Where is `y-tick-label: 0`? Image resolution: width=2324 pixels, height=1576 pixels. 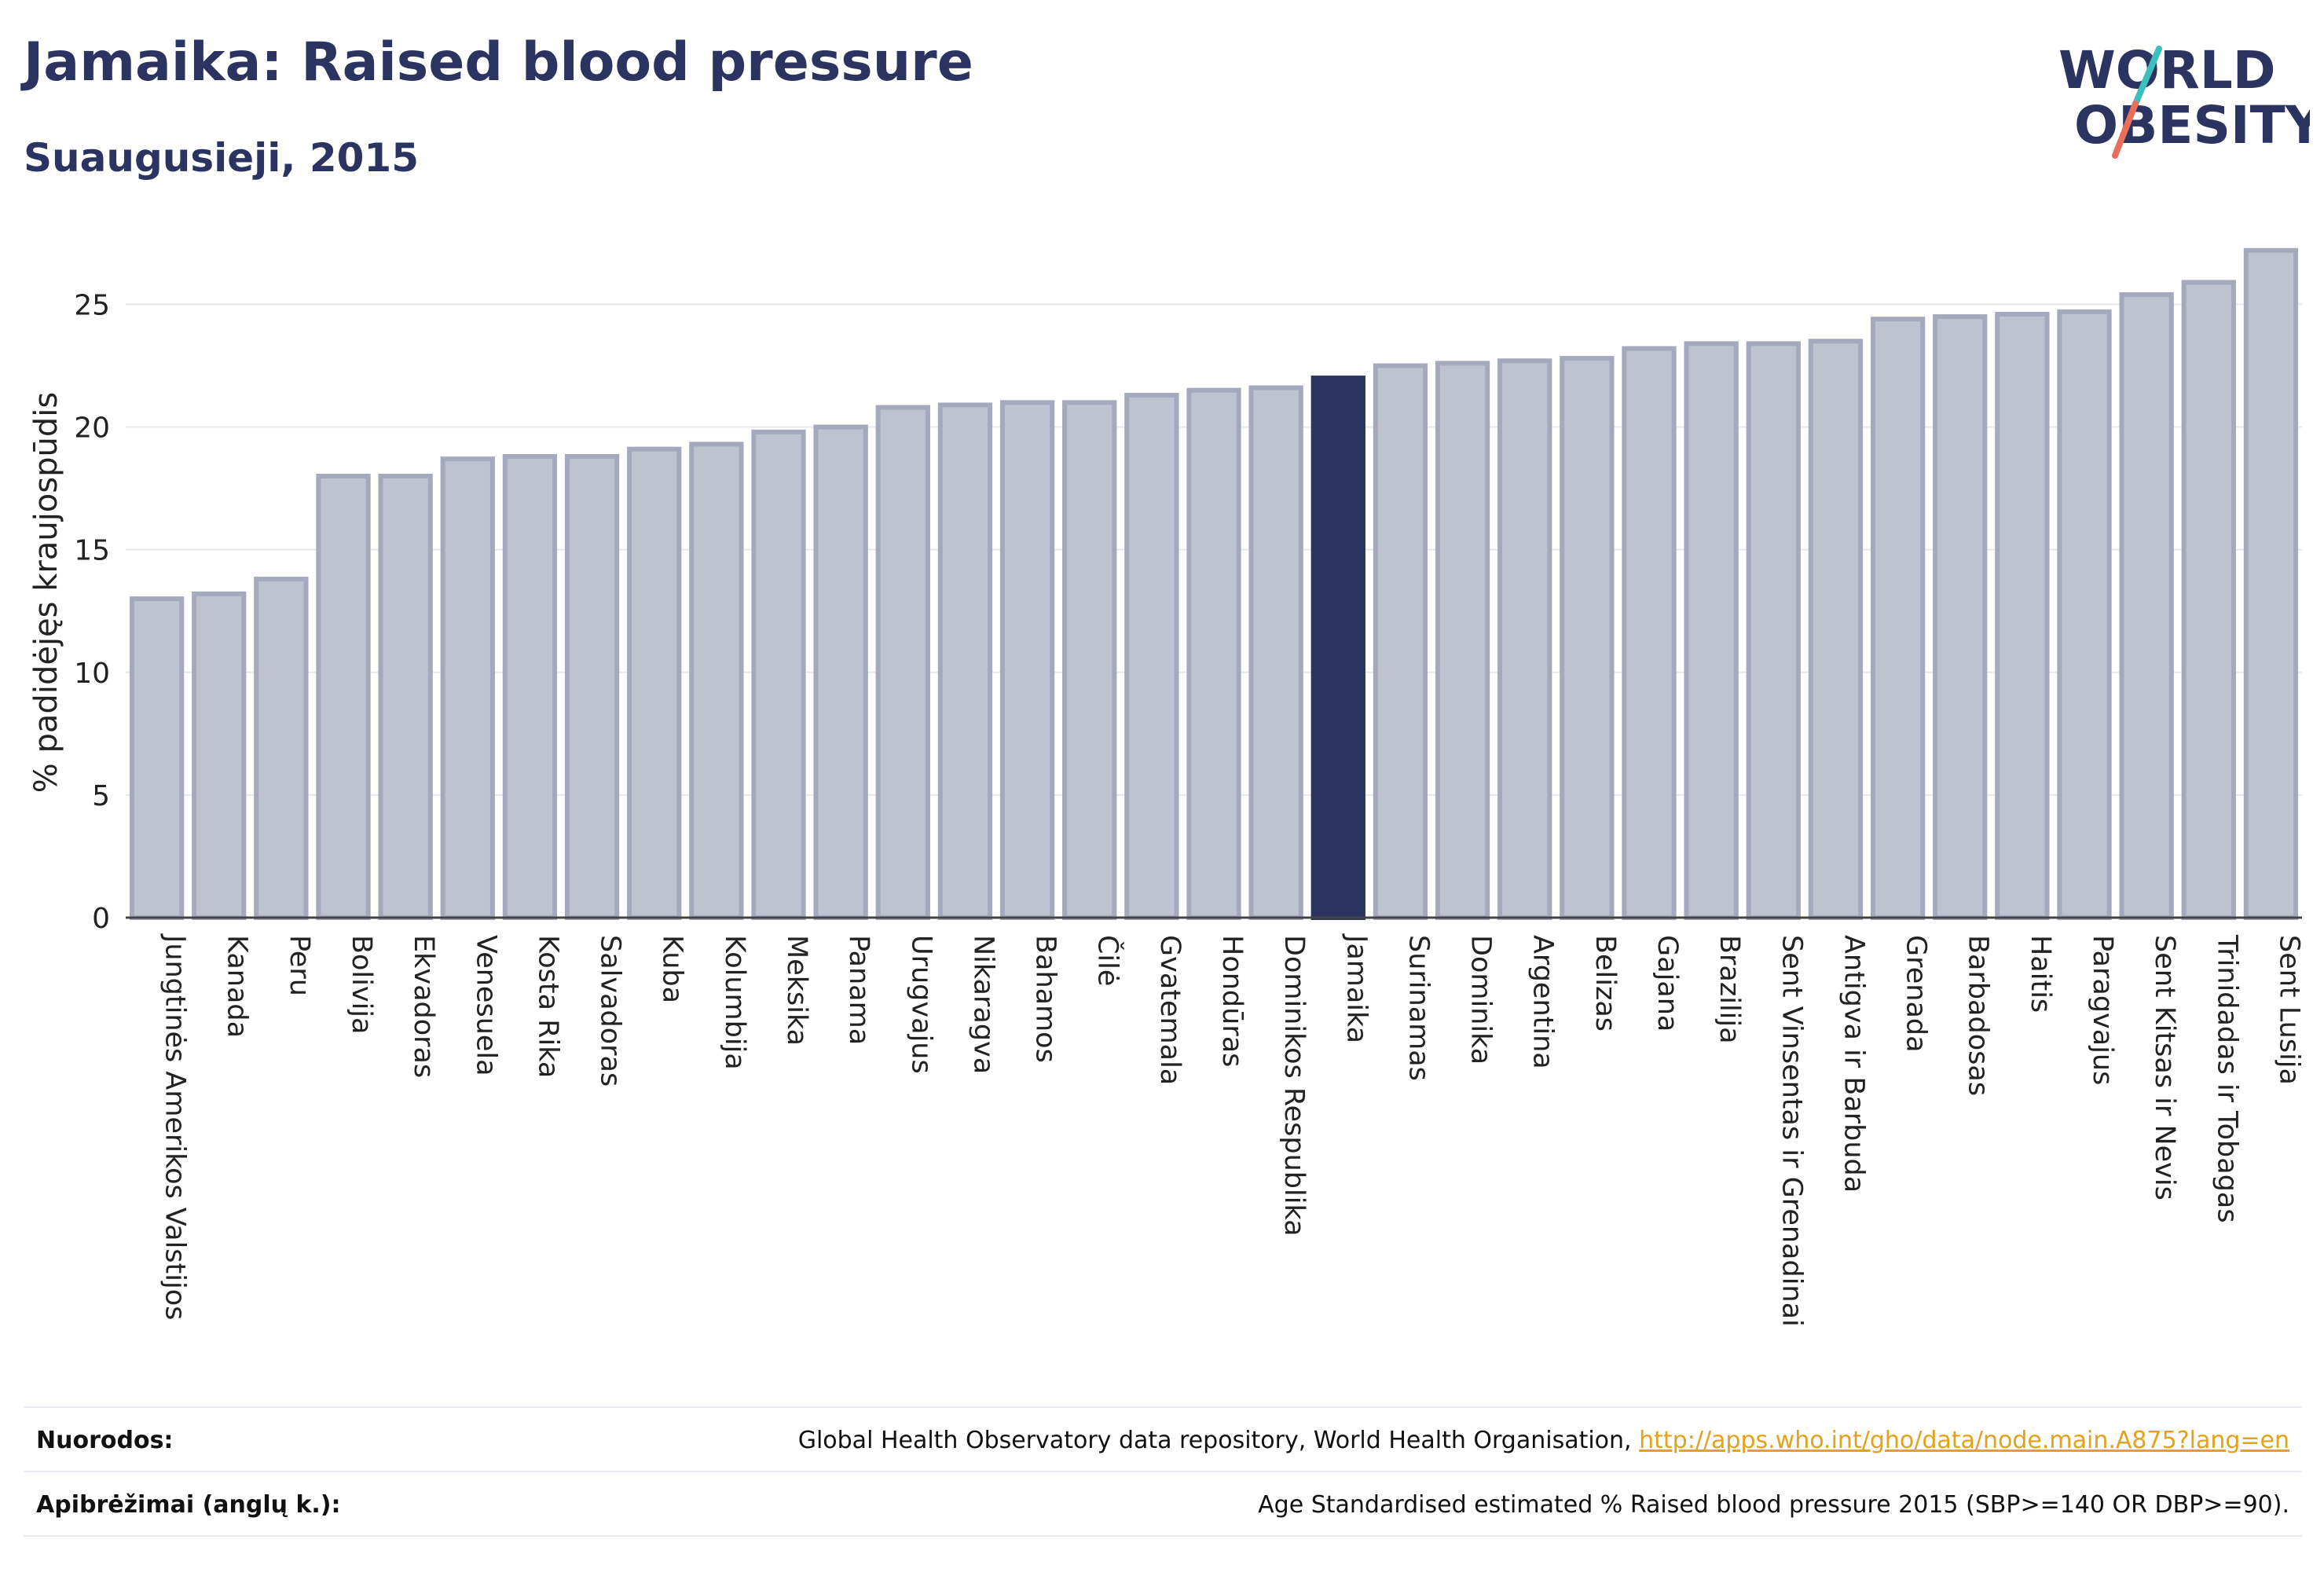 y-tick-label: 0 is located at coordinates (101, 919).